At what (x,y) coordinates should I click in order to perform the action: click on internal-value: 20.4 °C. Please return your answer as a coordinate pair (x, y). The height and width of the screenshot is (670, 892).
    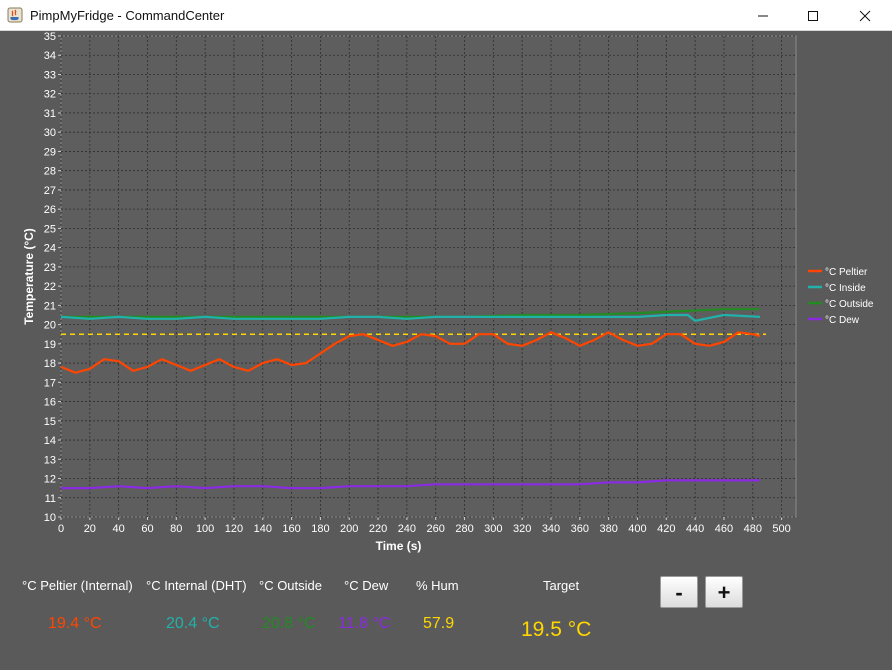
    Looking at the image, I should click on (193, 623).